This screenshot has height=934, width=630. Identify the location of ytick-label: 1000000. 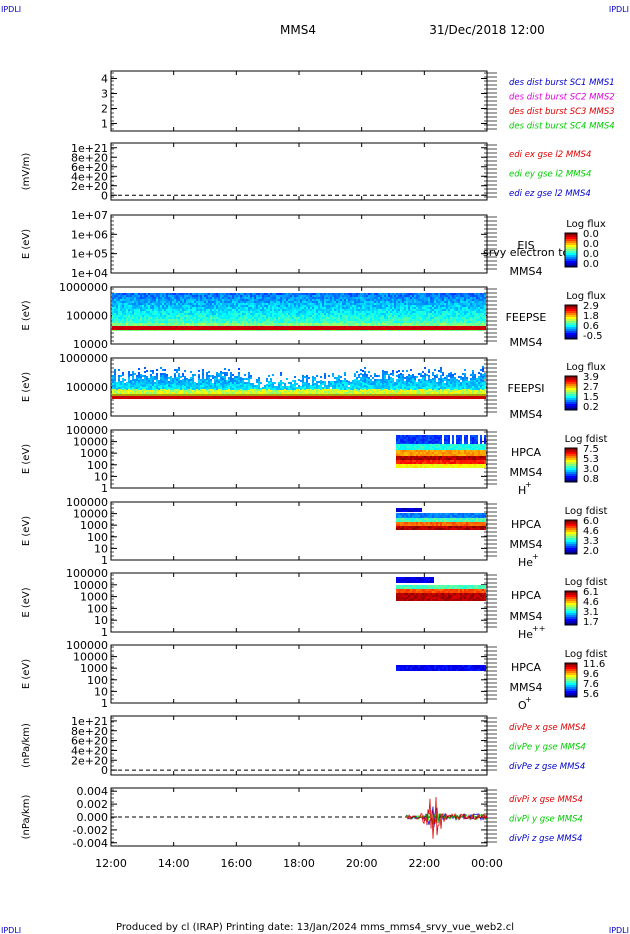
(83, 287).